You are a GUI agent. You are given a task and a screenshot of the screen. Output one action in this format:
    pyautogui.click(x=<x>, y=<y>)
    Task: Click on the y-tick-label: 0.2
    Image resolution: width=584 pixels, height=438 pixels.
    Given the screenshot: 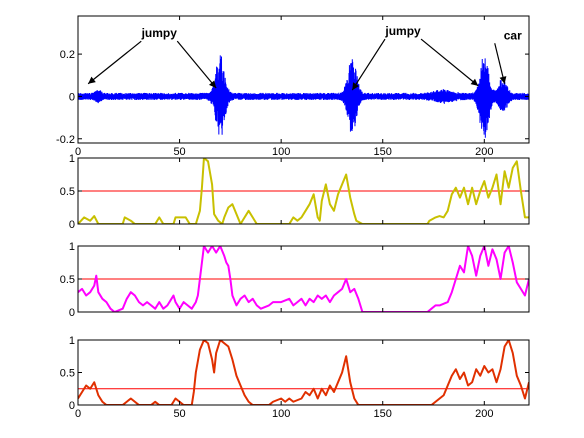 What is the action you would take?
    pyautogui.click(x=67, y=55)
    